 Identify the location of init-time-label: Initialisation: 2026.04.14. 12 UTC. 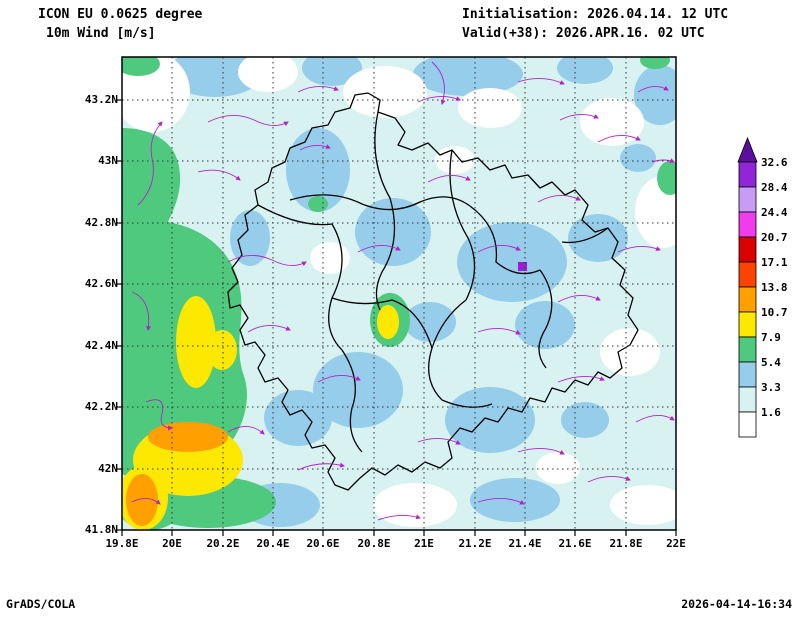
(595, 14).